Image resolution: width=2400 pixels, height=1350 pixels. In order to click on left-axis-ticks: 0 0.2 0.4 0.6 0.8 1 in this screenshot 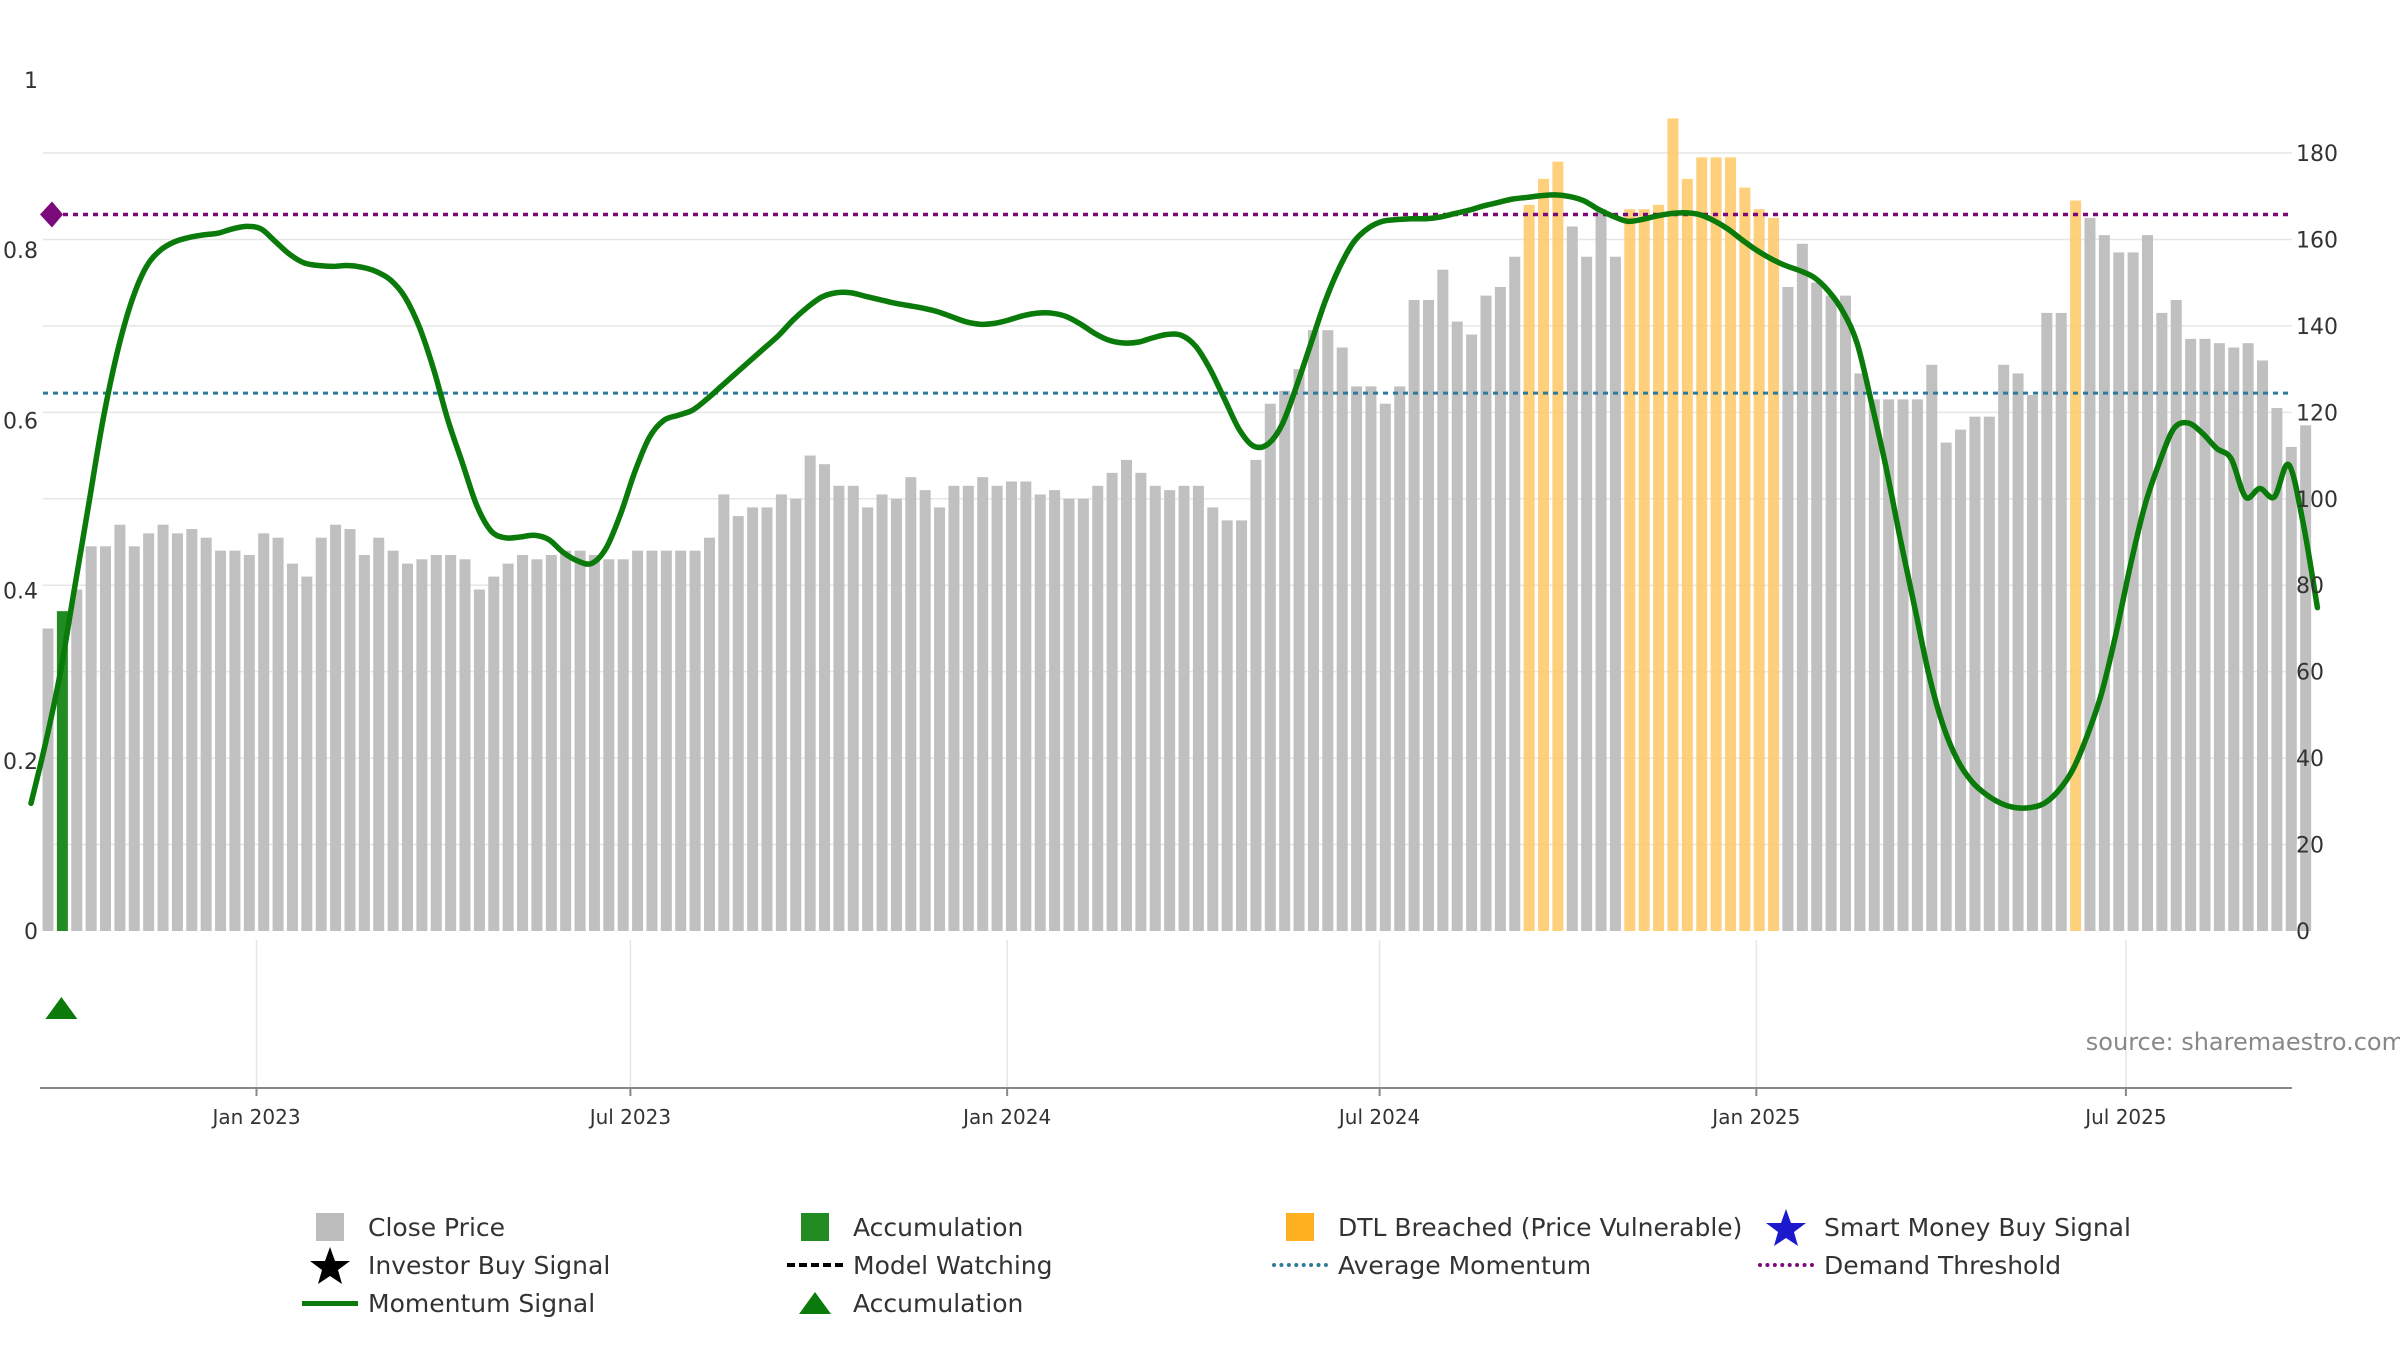, I will do `click(20, 507)`.